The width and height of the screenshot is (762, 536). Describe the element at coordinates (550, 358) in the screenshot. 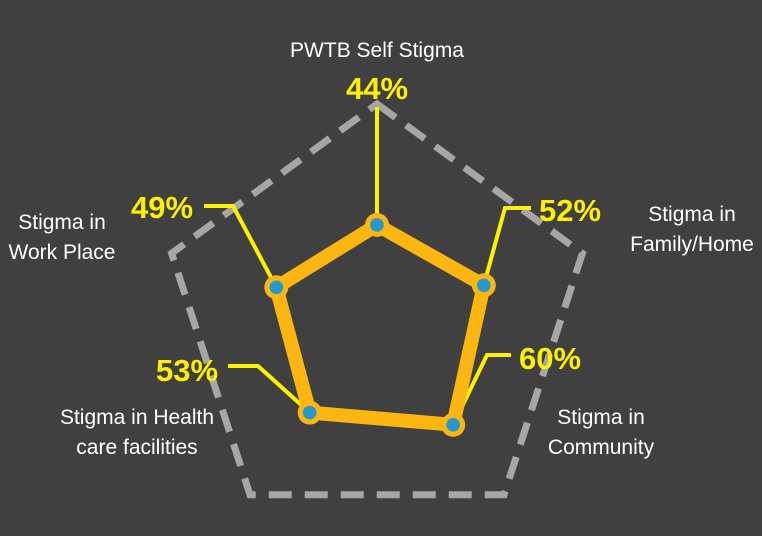

I see `value-label-community: 60%` at that location.